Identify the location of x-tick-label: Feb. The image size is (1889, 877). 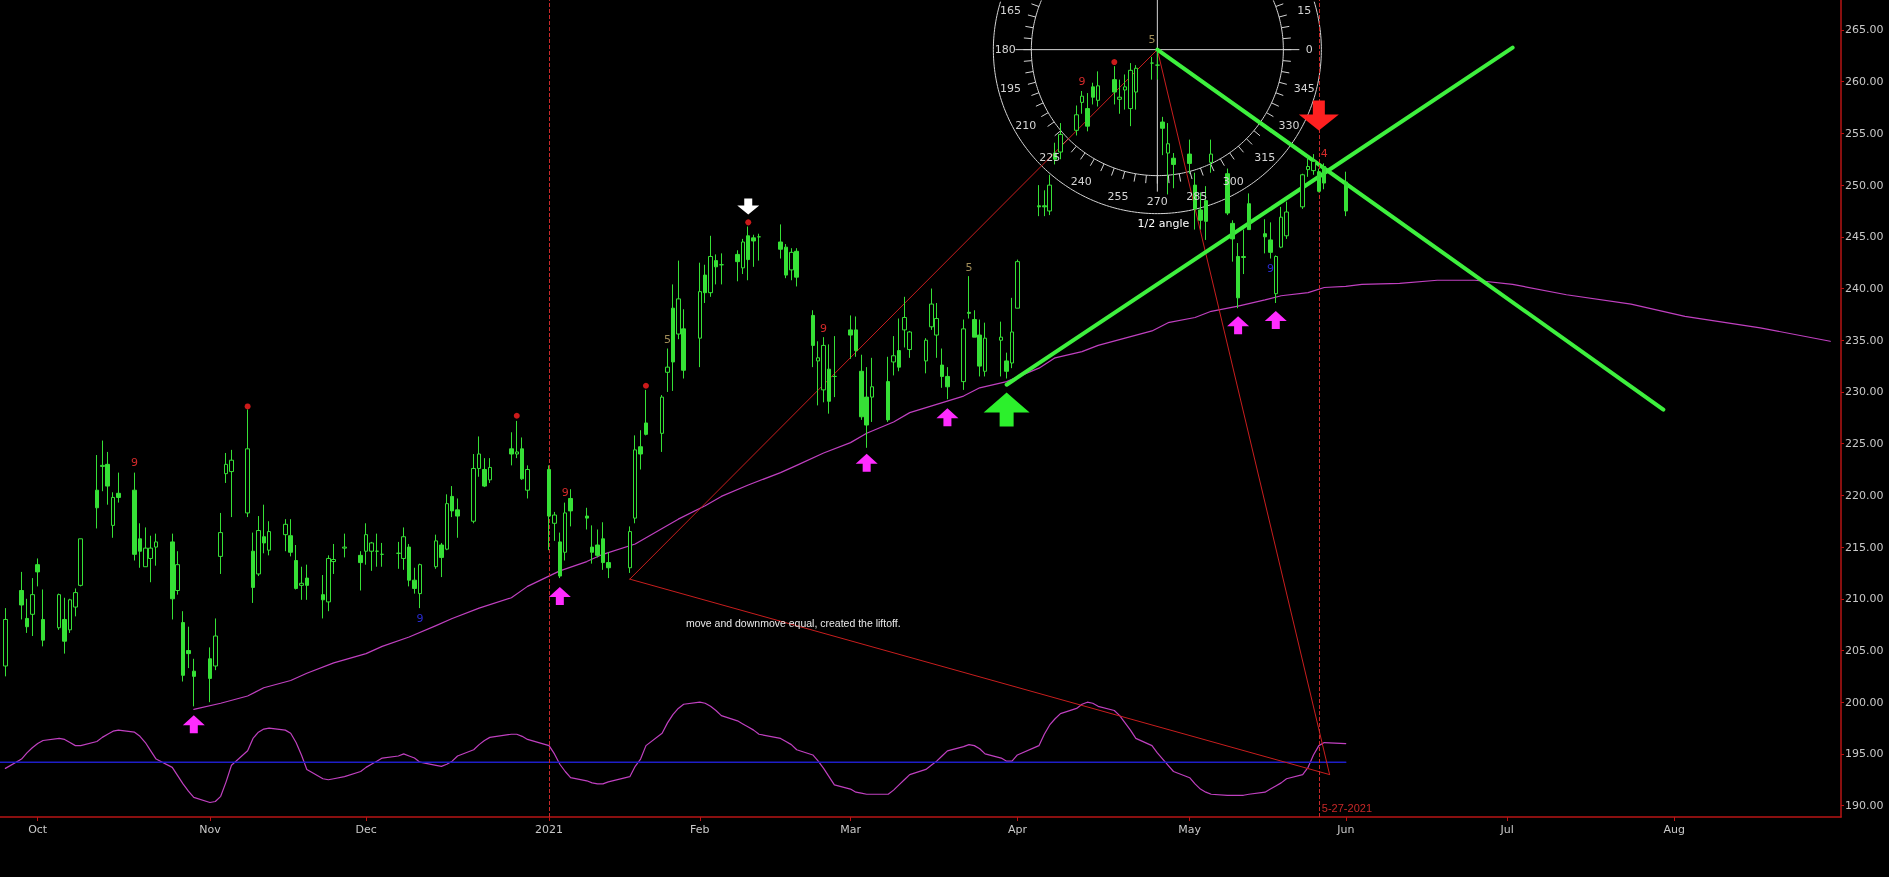
(700, 829).